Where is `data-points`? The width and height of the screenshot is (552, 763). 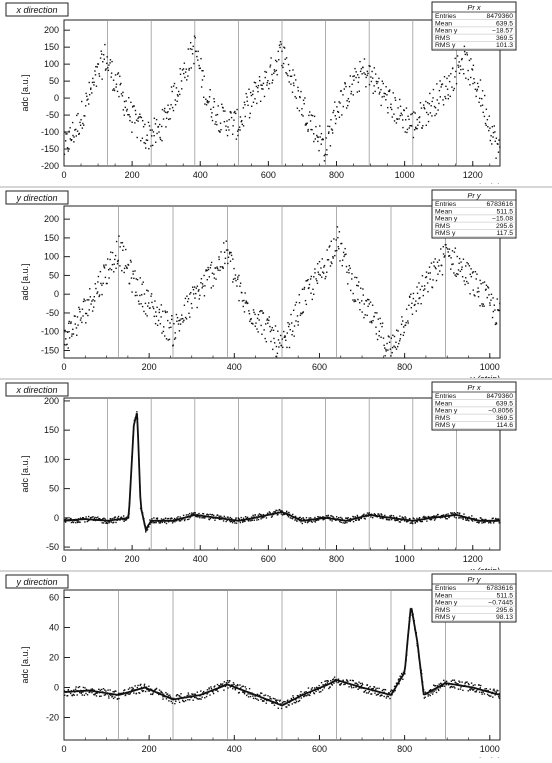 data-points is located at coordinates (282, 98).